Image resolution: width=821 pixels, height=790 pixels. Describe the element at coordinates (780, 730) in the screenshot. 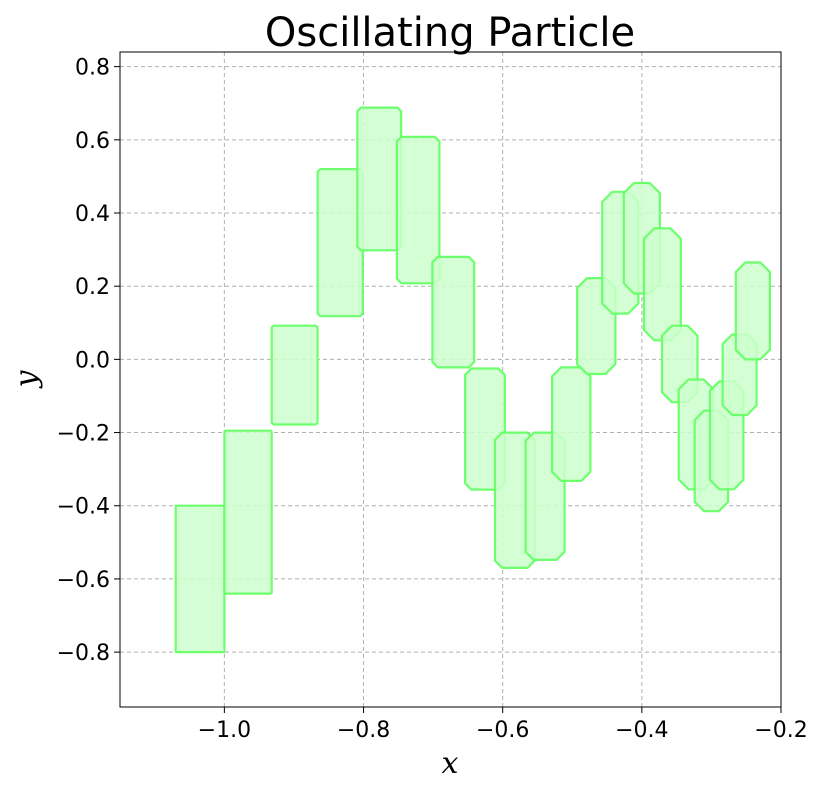

I see `x-tick-label: −0.2` at that location.